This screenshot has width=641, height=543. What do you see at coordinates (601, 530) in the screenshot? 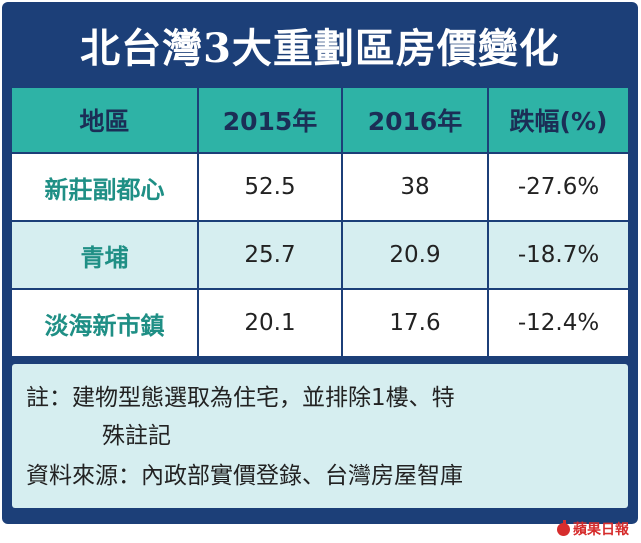
I see `logo-text: 蘋果日報` at bounding box center [601, 530].